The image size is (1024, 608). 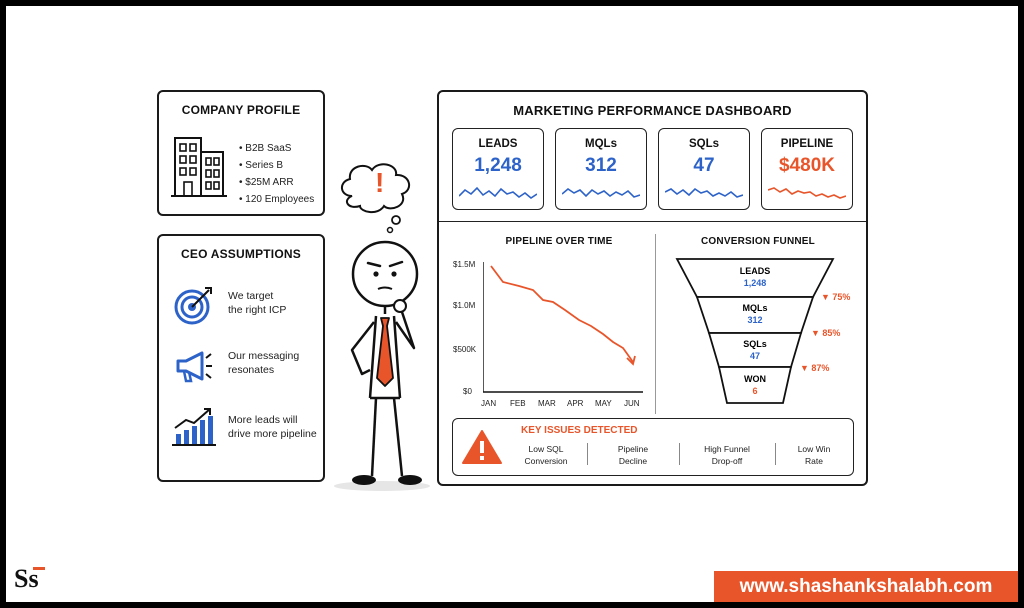 I want to click on dashboard-title: MARKETING PERFORMANCE DASHBOARD, so click(x=652, y=110).